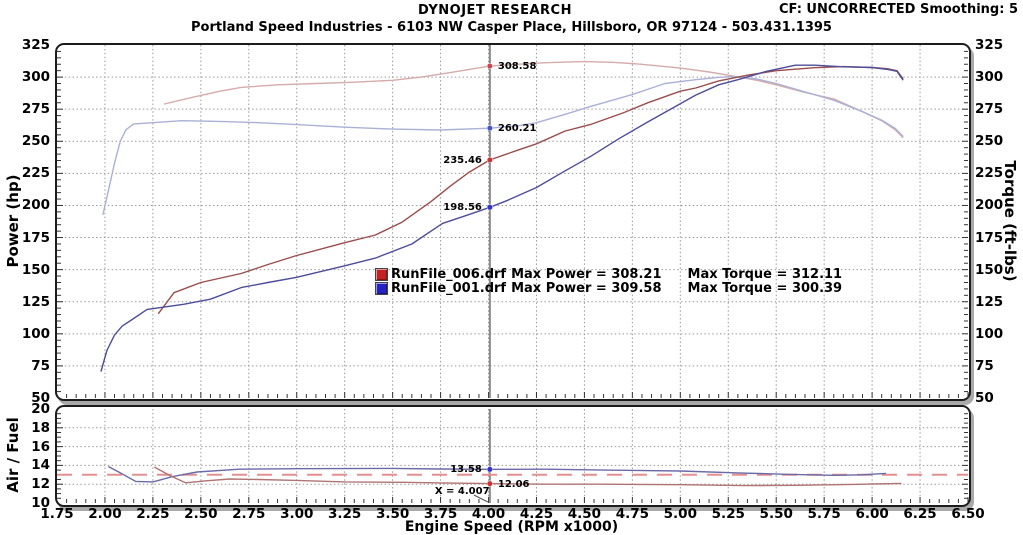 The height and width of the screenshot is (535, 1023). Describe the element at coordinates (381, 288) in the screenshot. I see `run001-color-swatch` at that location.